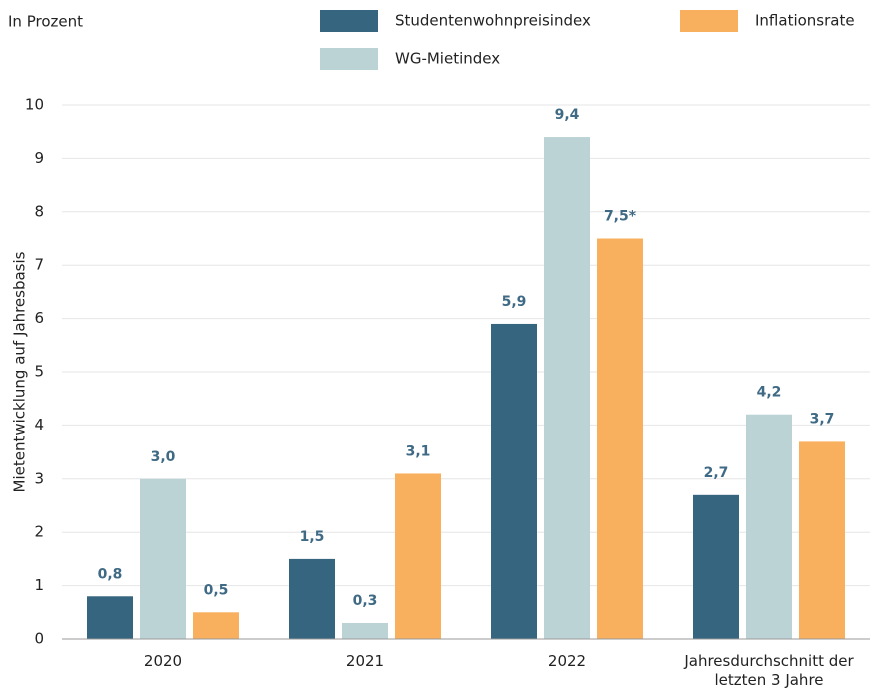 The image size is (875, 697). What do you see at coordinates (769, 393) in the screenshot?
I see `value-label: 4,2` at bounding box center [769, 393].